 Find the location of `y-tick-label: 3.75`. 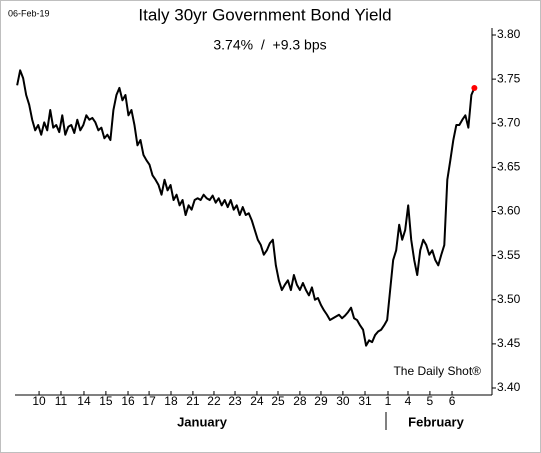

y-tick-label: 3.75 is located at coordinates (509, 78).